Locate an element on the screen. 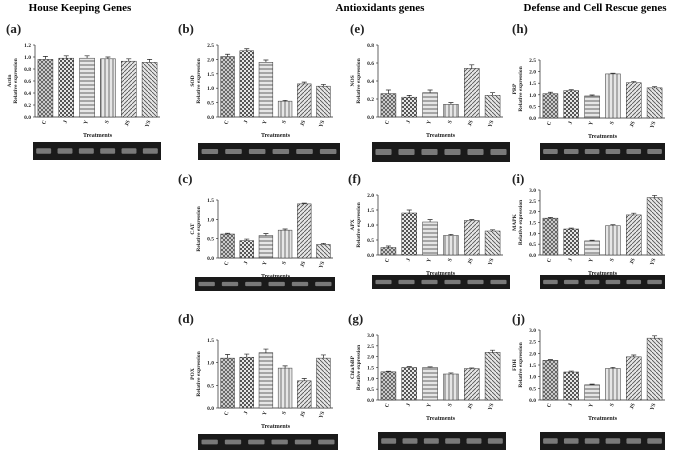  y-axis-label: PRP is located at coordinates (515, 88).